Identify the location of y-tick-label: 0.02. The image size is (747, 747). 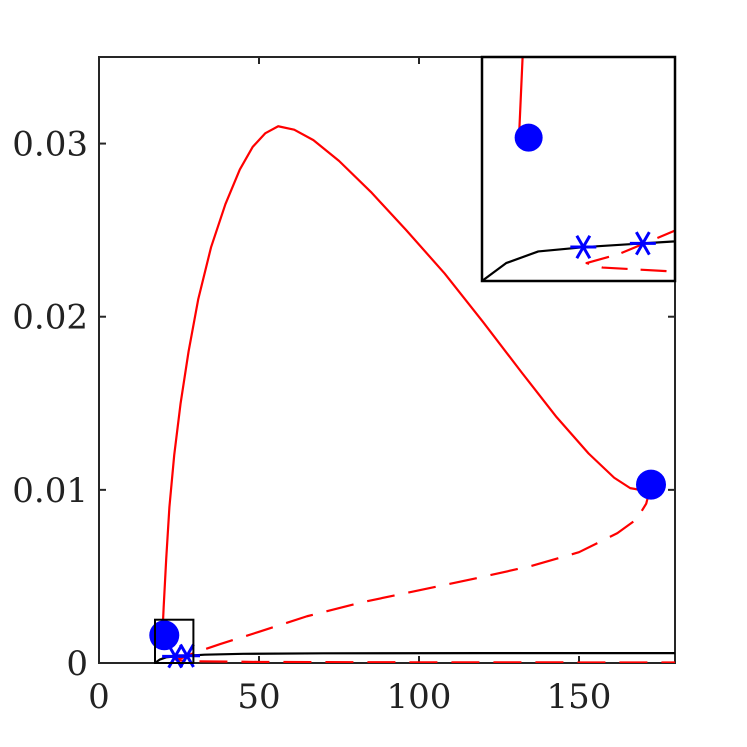
(50, 318).